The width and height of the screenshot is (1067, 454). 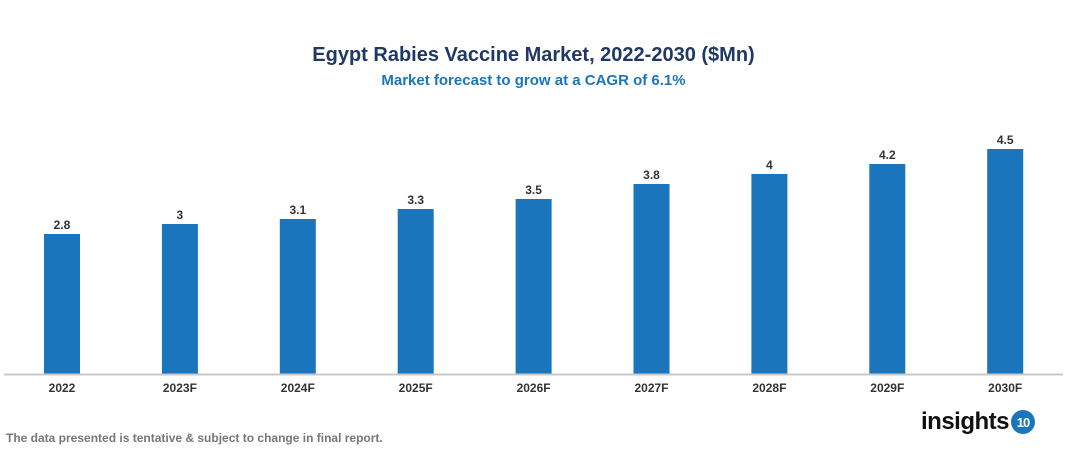 I want to click on data-label: 3.8, so click(x=651, y=175).